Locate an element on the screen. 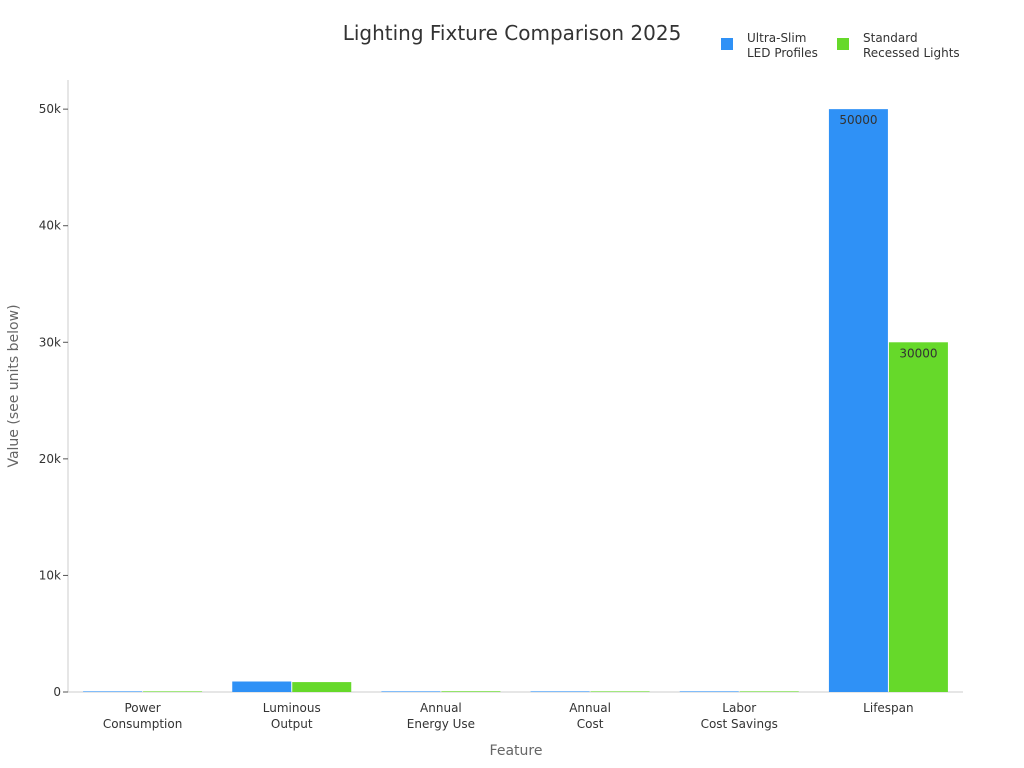  bar-series1-cat2 is located at coordinates (471, 691).